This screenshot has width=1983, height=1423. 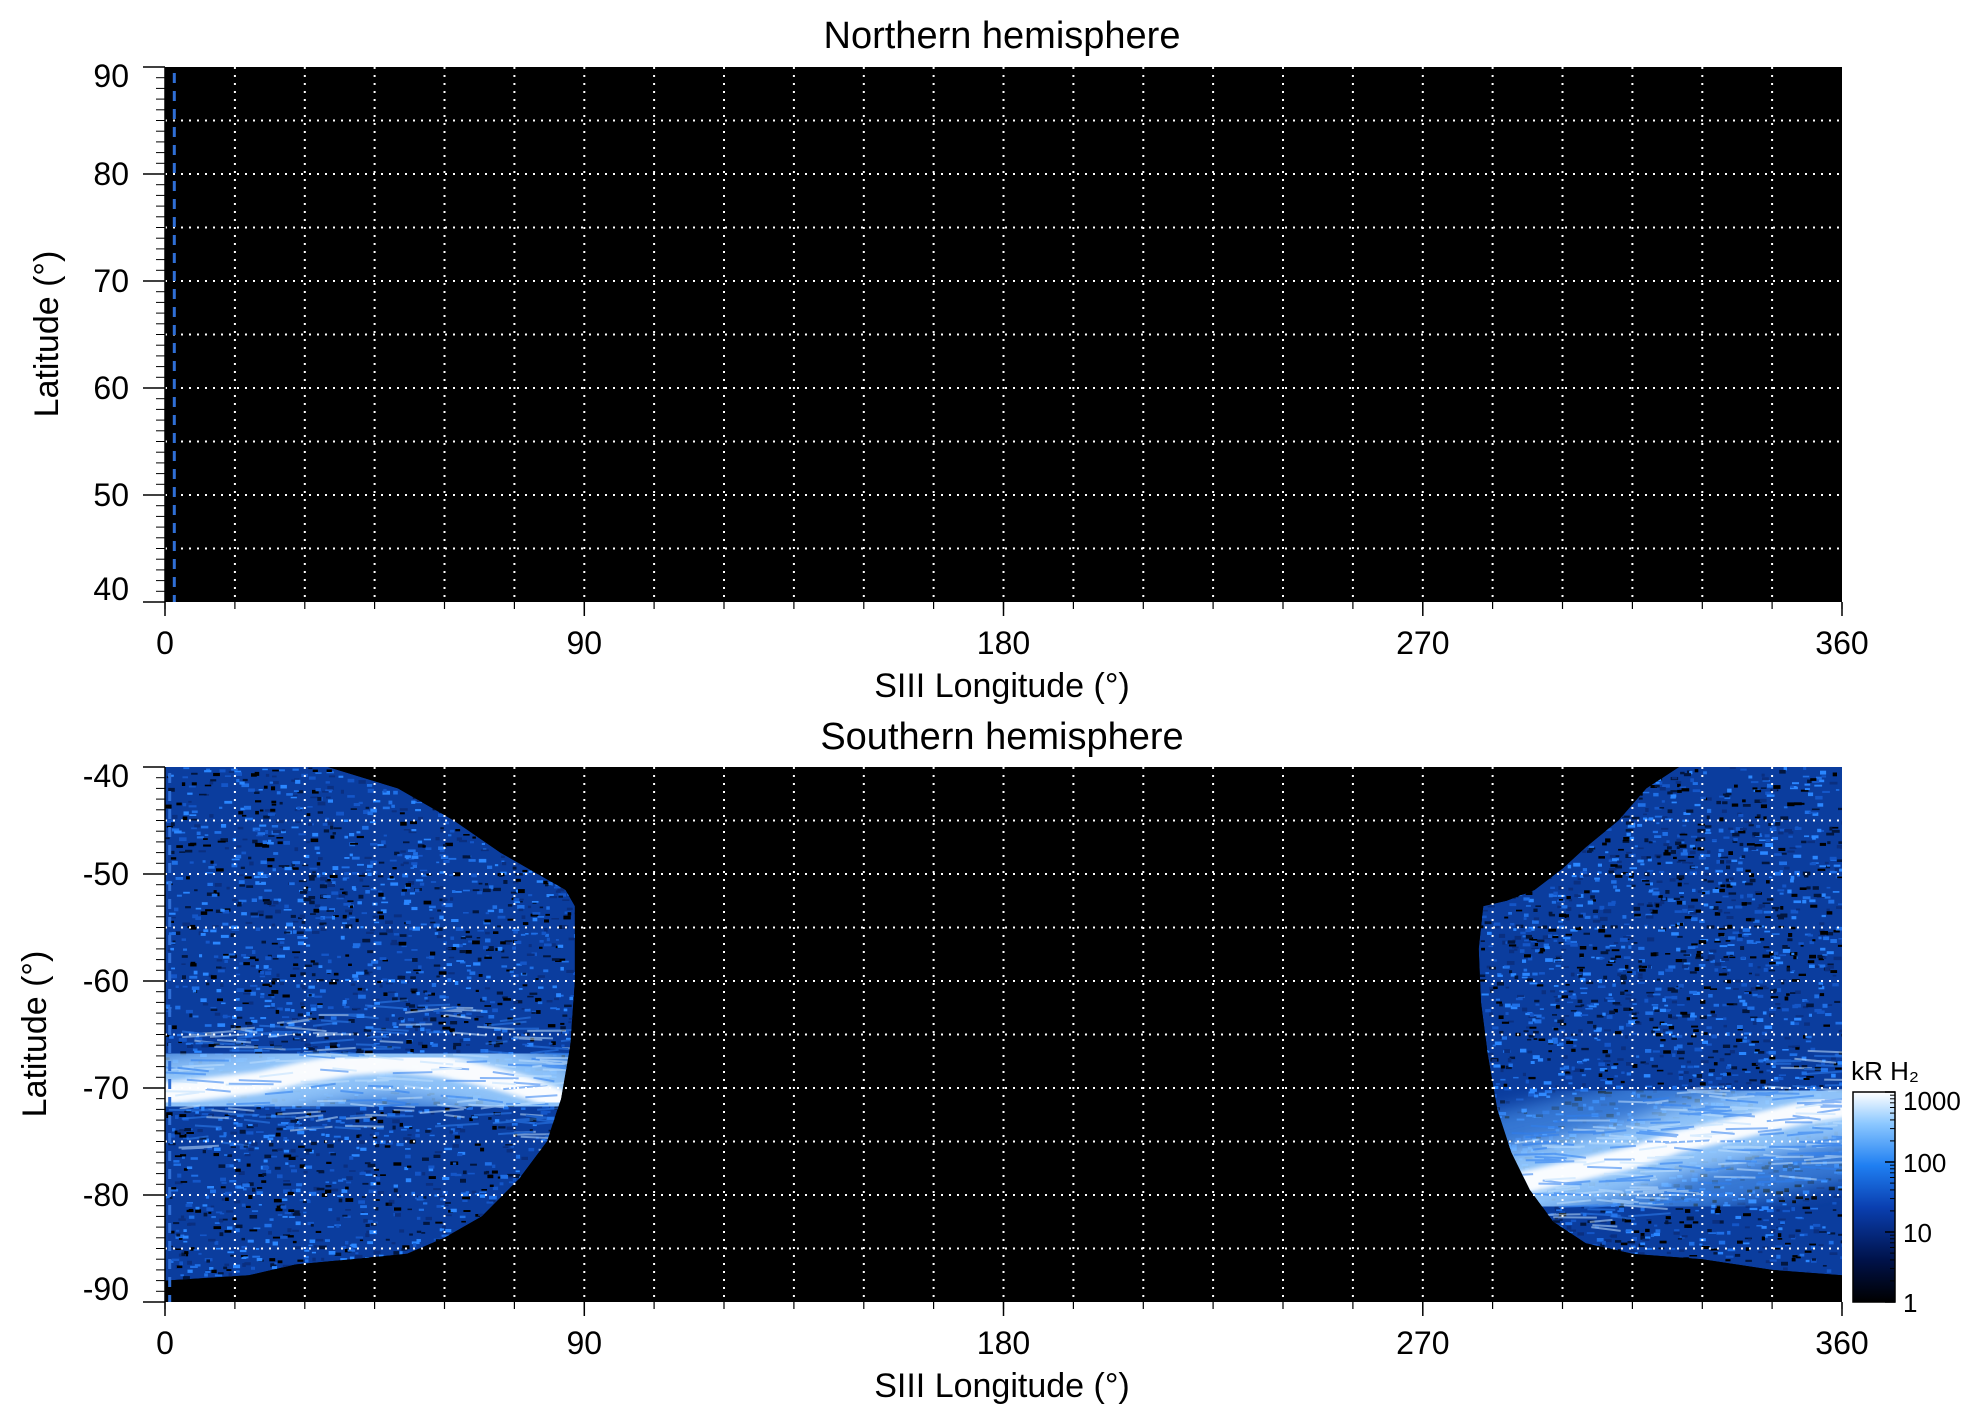 What do you see at coordinates (1923, 1202) in the screenshot?
I see `colorbar-ticks: 1 10 100 1000` at bounding box center [1923, 1202].